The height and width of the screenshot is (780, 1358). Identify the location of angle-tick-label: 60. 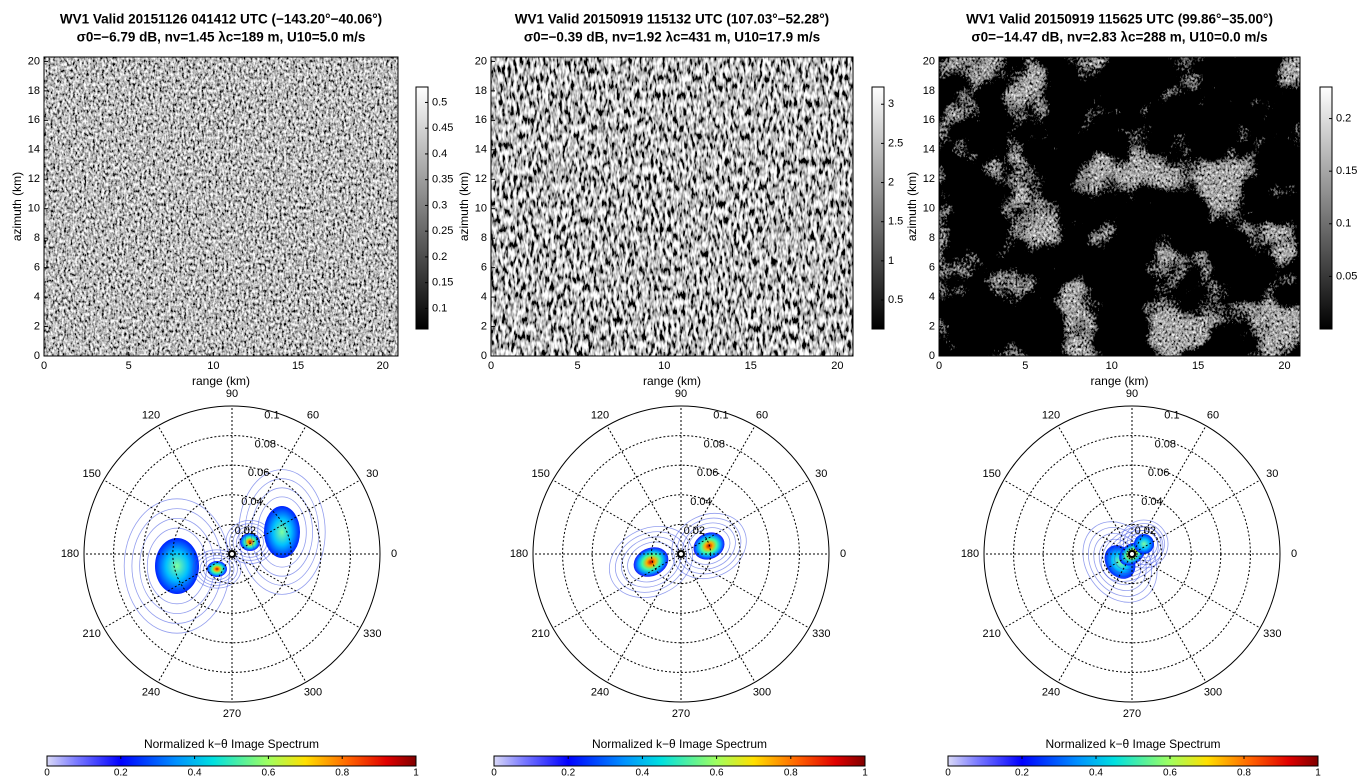
(1213, 415).